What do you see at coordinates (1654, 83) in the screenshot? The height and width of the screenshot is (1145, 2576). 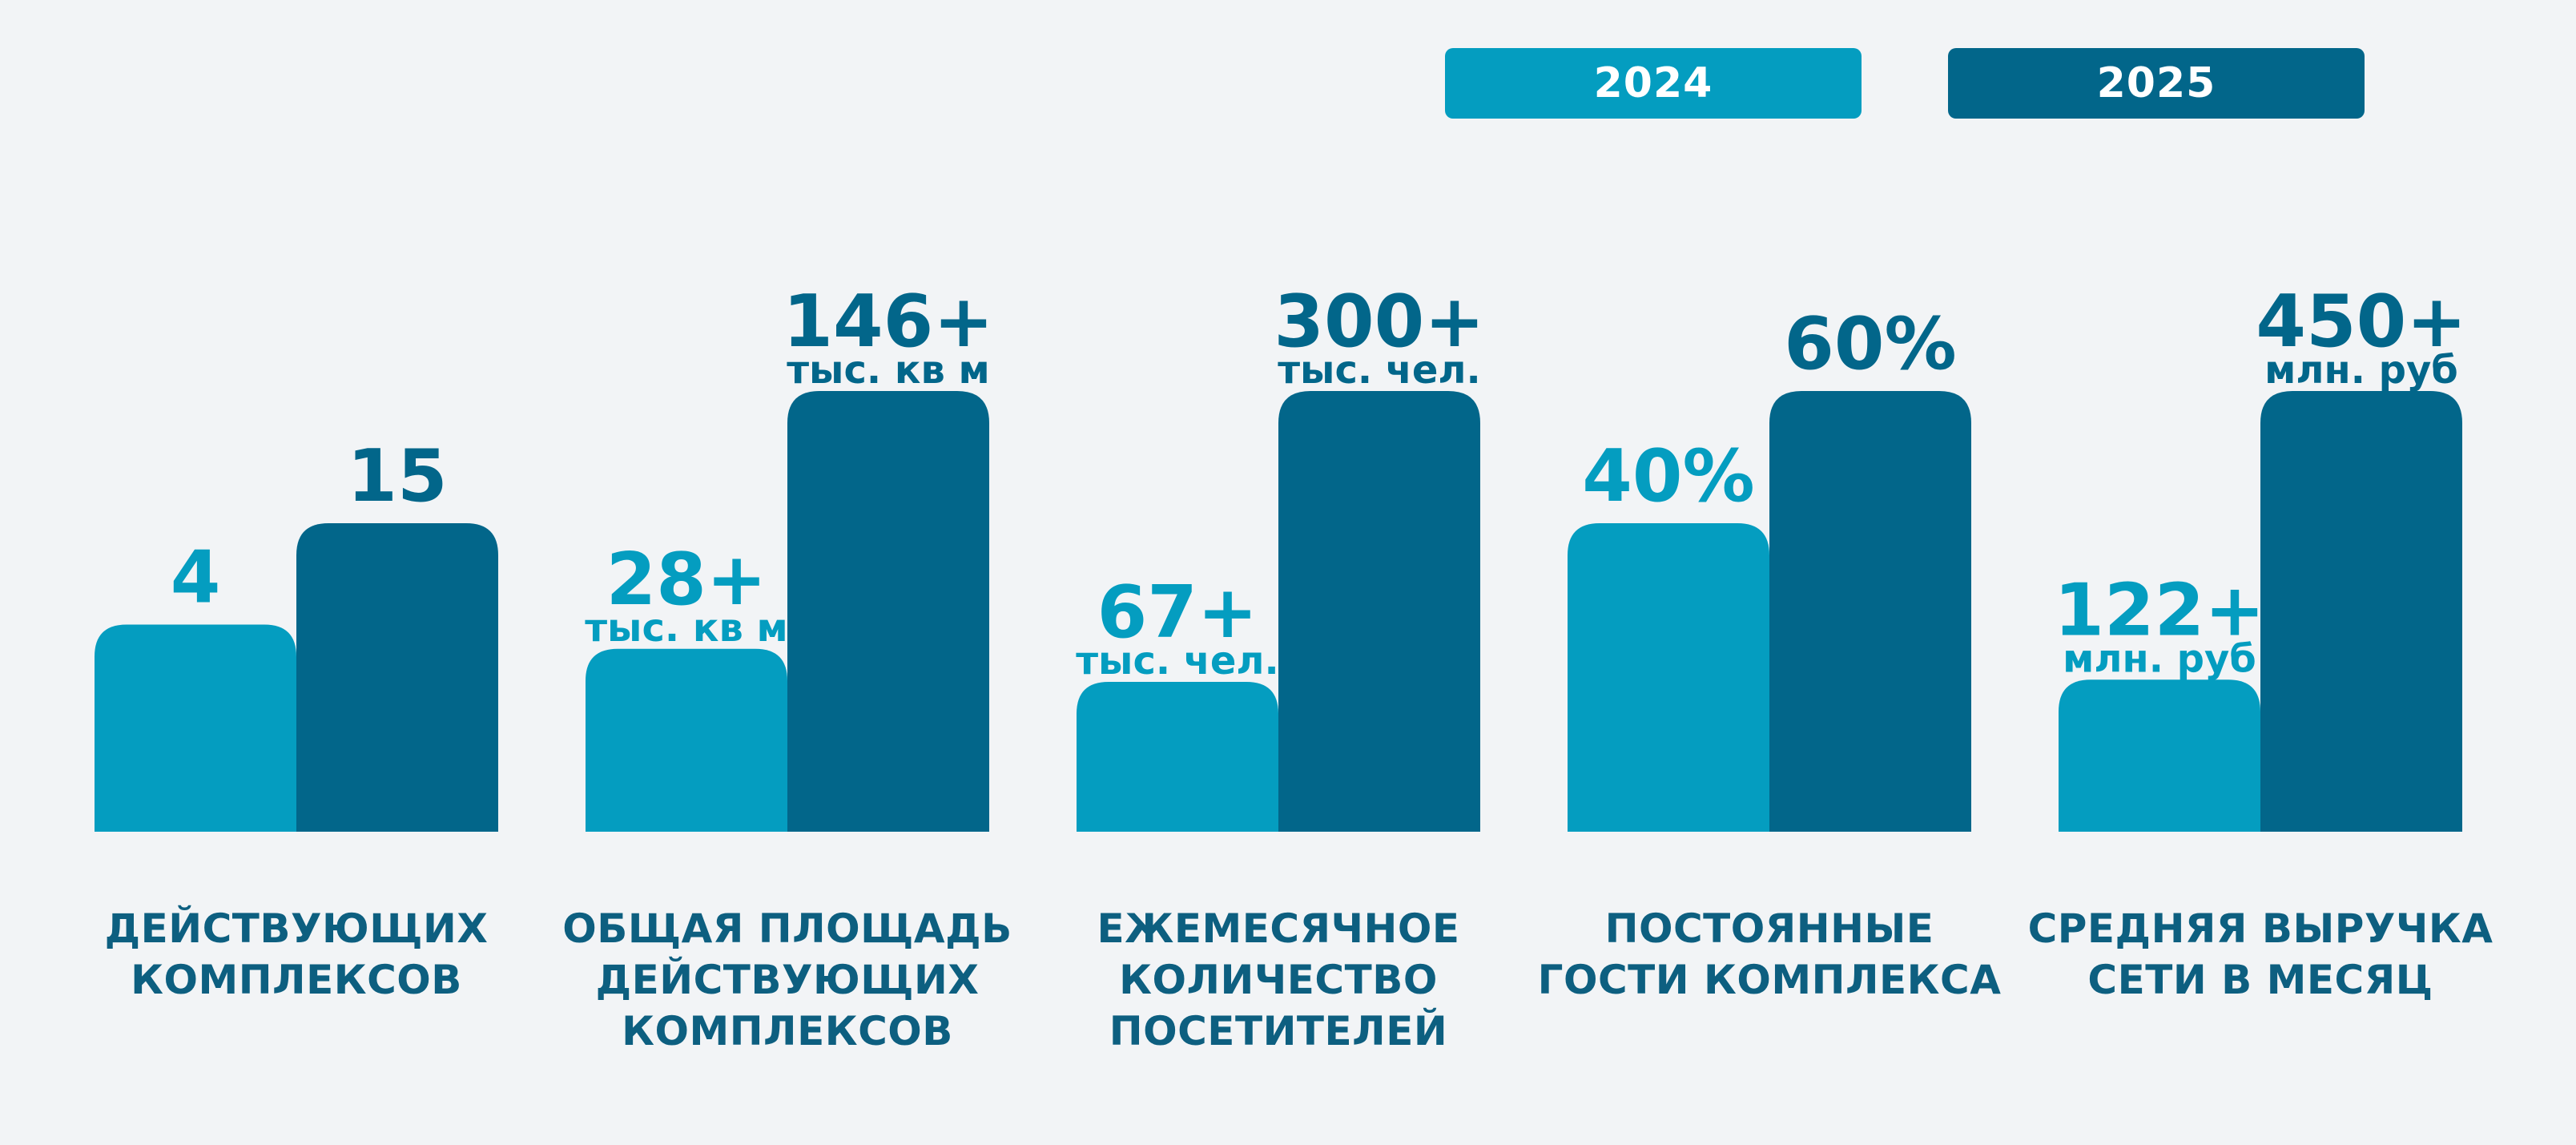 I see `legend-item-2024: 2024` at bounding box center [1654, 83].